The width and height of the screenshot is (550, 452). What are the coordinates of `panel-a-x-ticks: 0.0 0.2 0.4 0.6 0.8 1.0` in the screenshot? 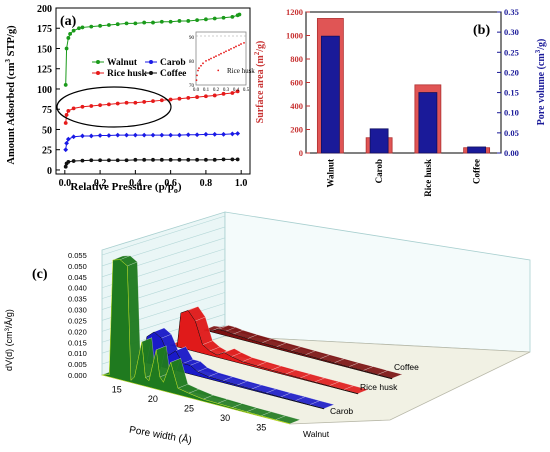 It's located at (153, 179).